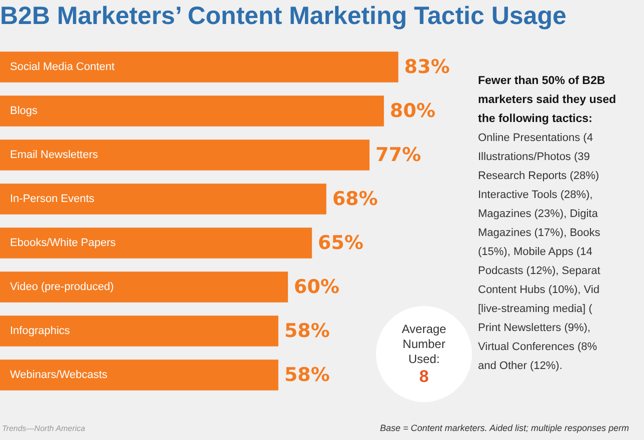 This screenshot has height=440, width=644. I want to click on y-tick-label: In-Person Events, so click(52, 199).